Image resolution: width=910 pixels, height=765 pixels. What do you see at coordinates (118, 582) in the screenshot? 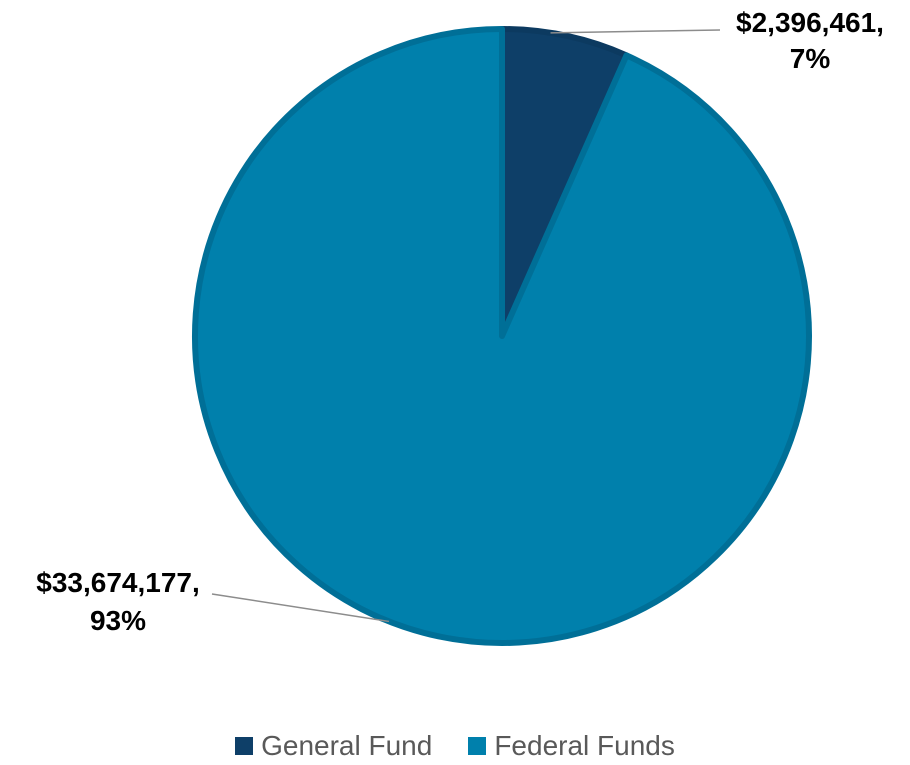
I see `data-label-federal-funds-value: $33,674,177,` at bounding box center [118, 582].